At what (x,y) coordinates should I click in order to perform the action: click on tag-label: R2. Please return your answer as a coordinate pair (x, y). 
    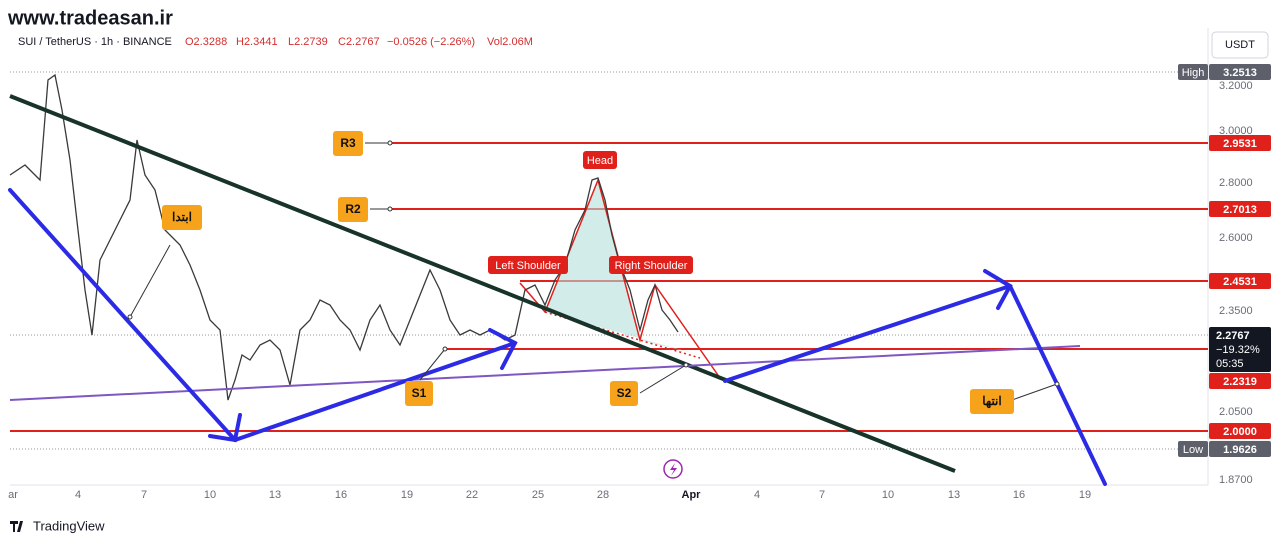
    Looking at the image, I should click on (353, 209).